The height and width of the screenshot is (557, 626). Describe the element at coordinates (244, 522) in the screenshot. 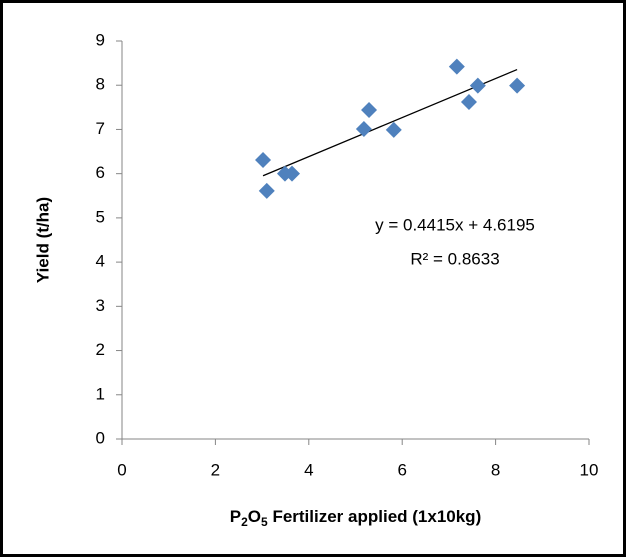

I see `x-axis-title-part: 2` at that location.